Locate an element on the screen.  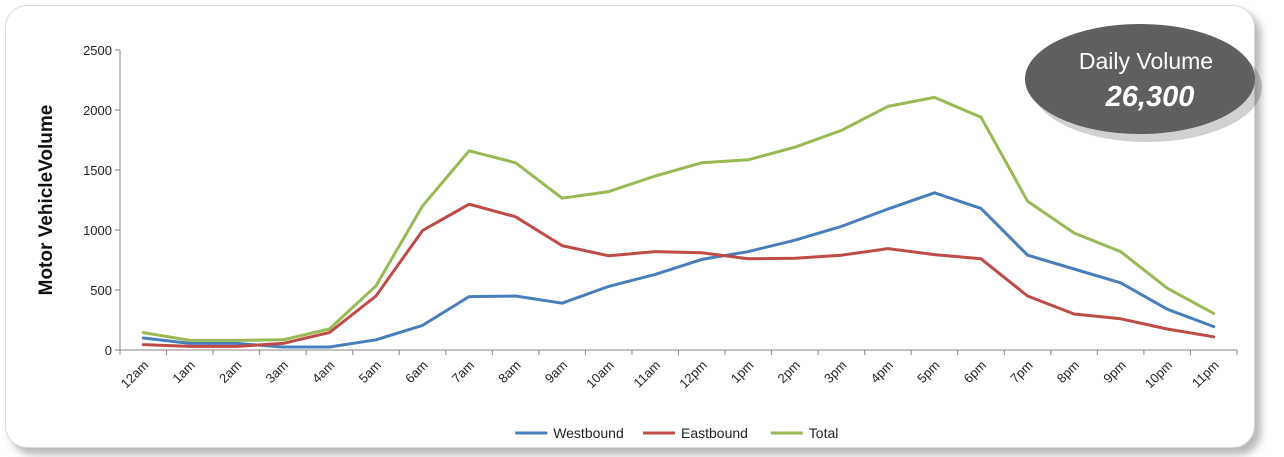
daily-volume-badge: Daily Volume 26,300 is located at coordinates (1143, 83).